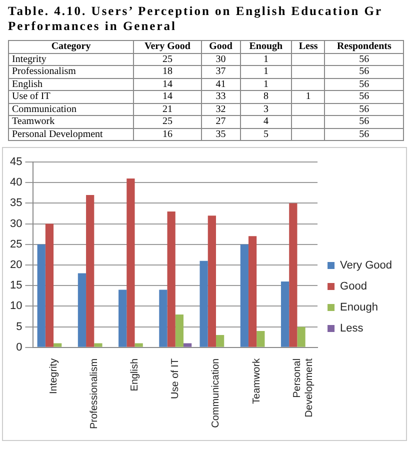 The image size is (411, 457). I want to click on data-label: 27, so click(220, 122).